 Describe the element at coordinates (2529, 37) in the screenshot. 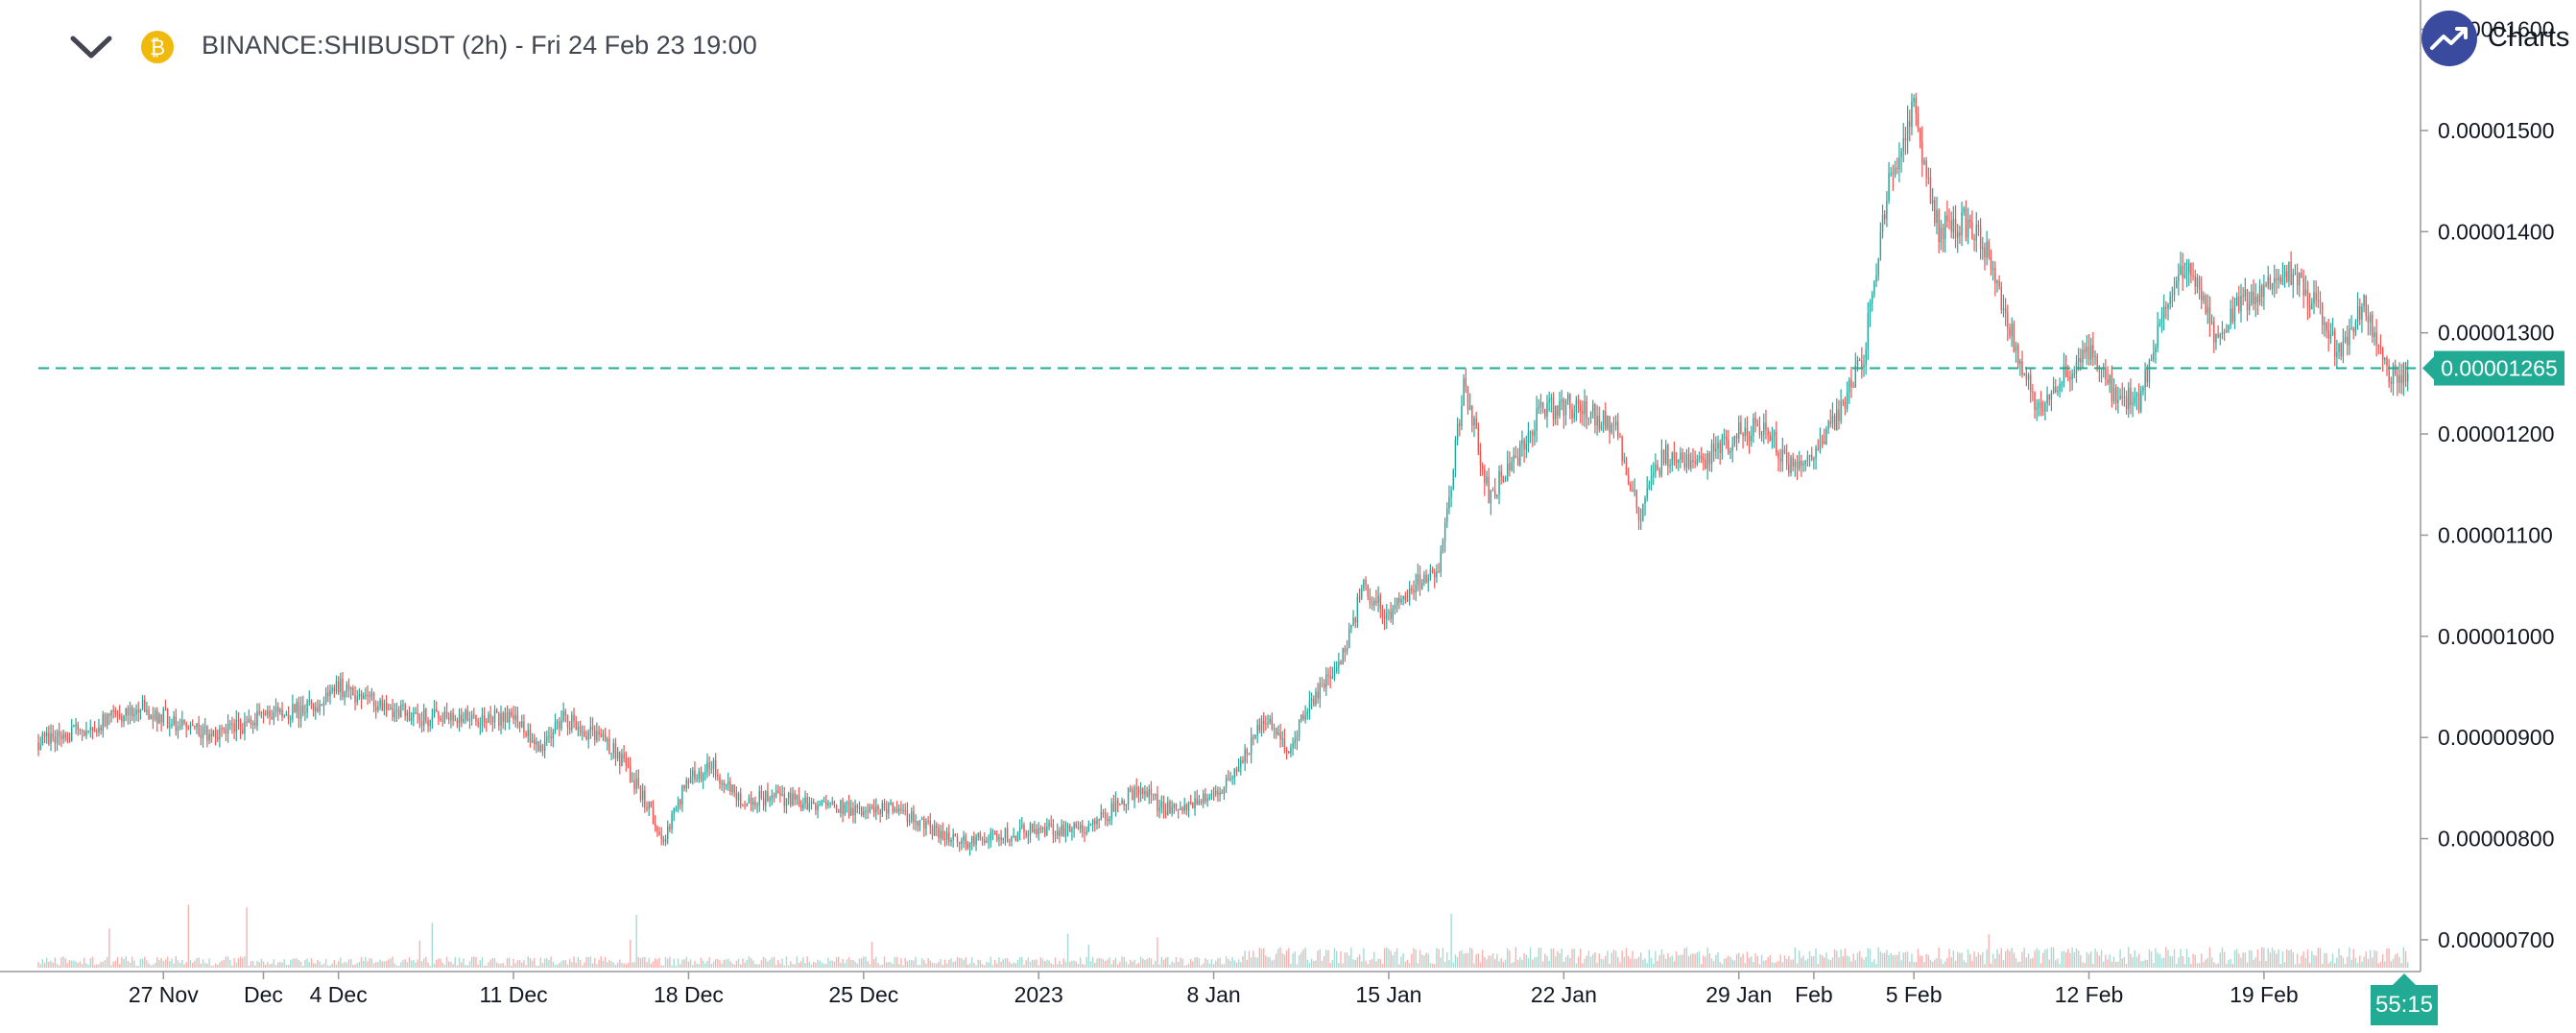

I see `brand-label: Charts` at that location.